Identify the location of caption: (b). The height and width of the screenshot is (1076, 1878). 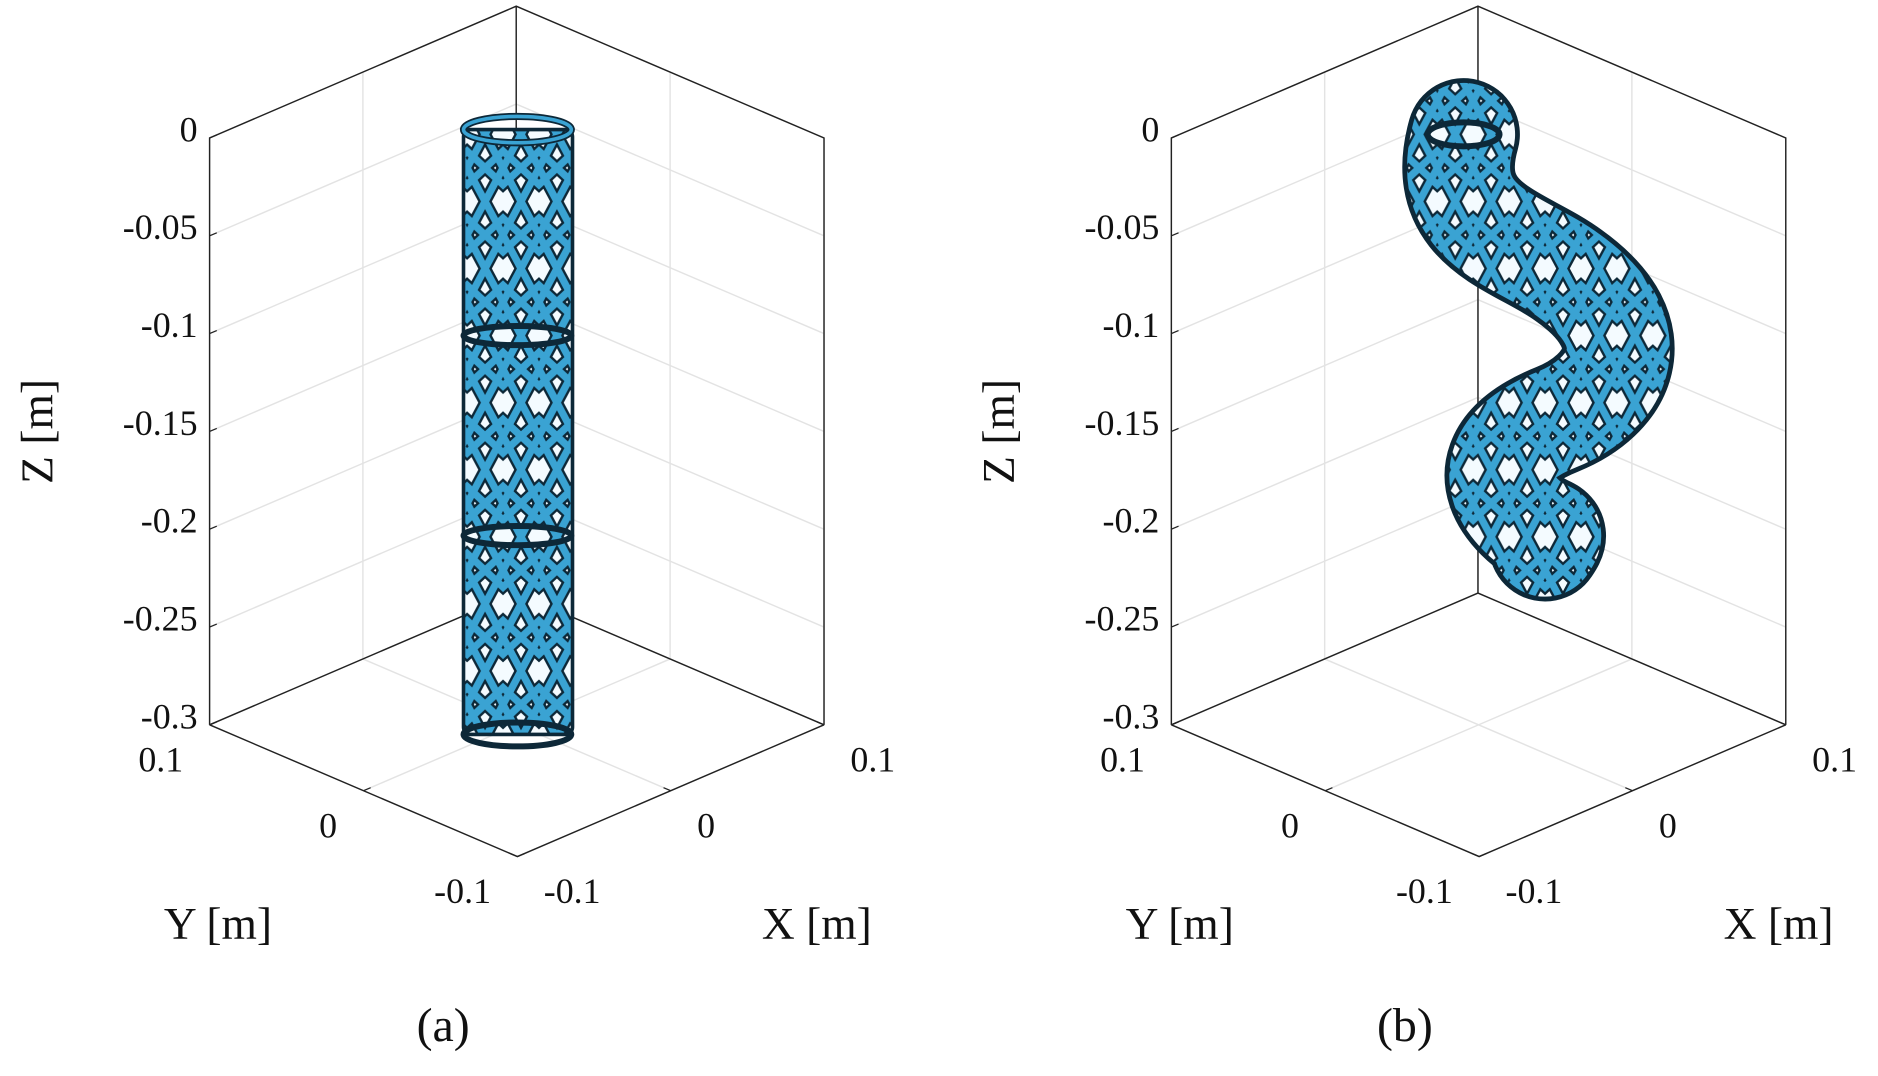
(1405, 1025).